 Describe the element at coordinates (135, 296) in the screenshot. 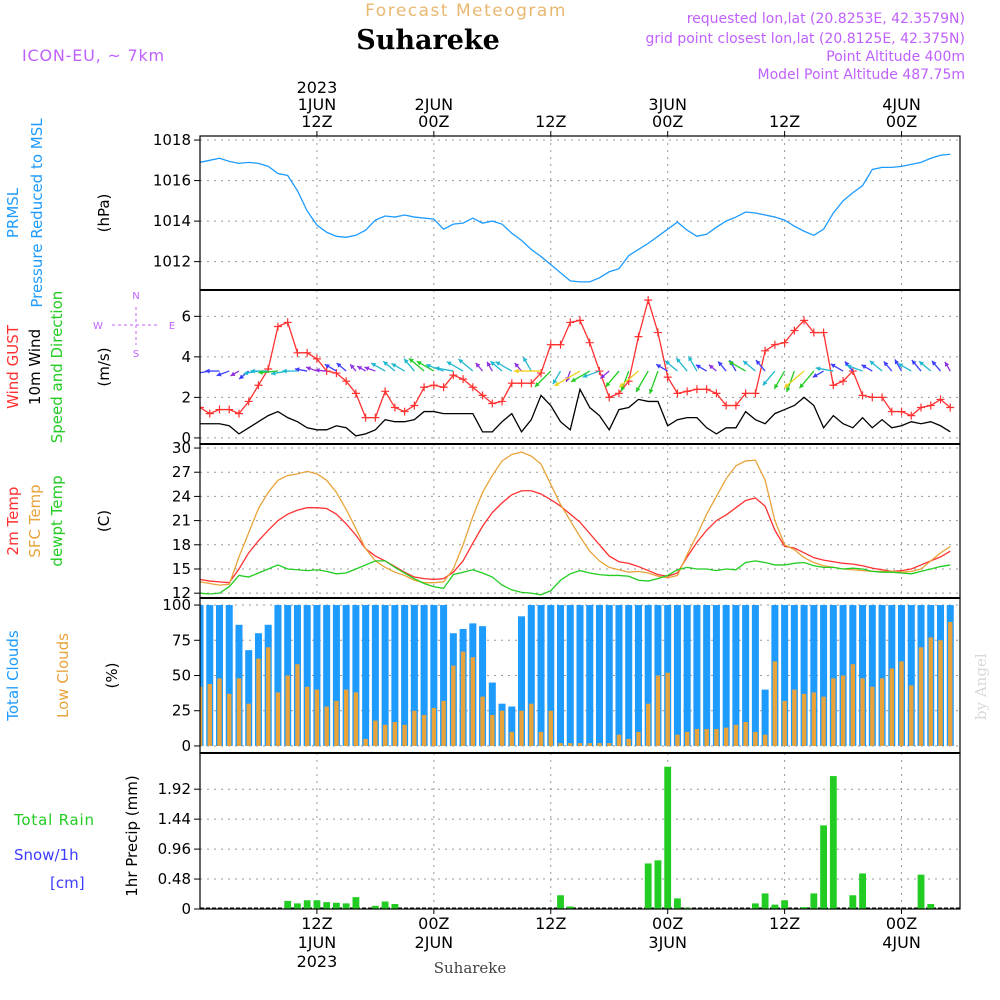

I see `compass-north: N` at that location.